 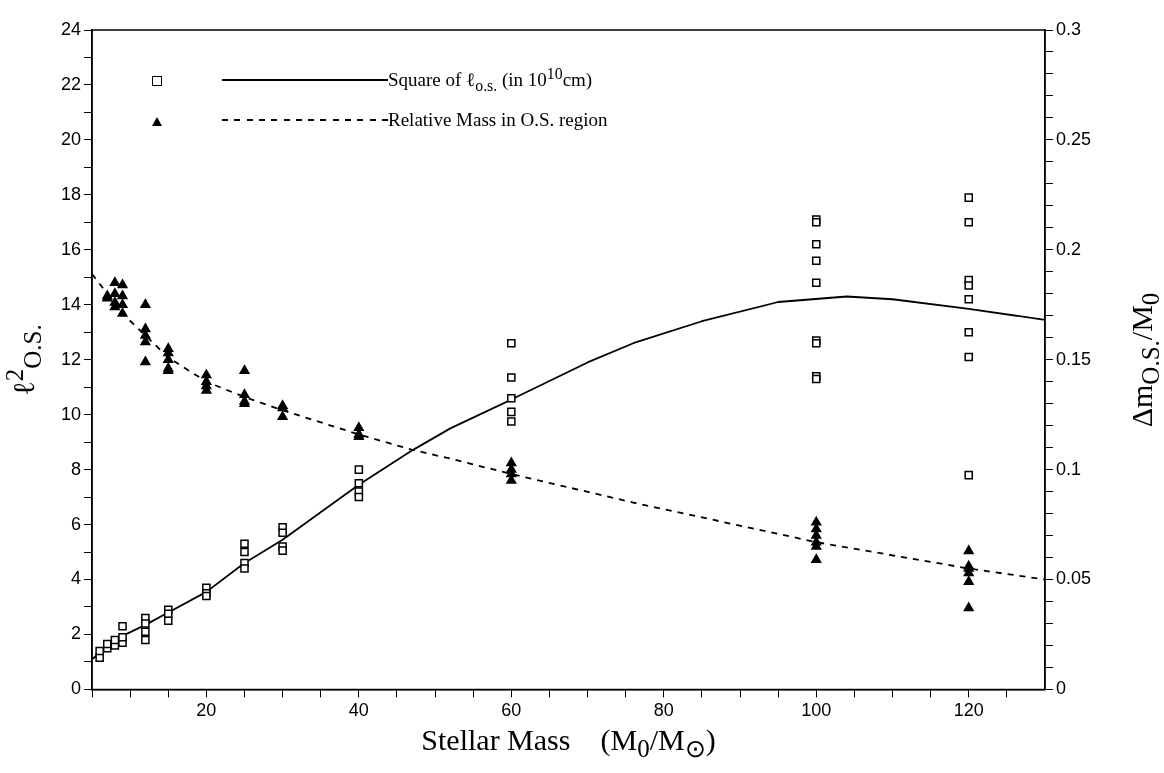 I want to click on y2-tick-label: 0.15, so click(x=1073, y=358).